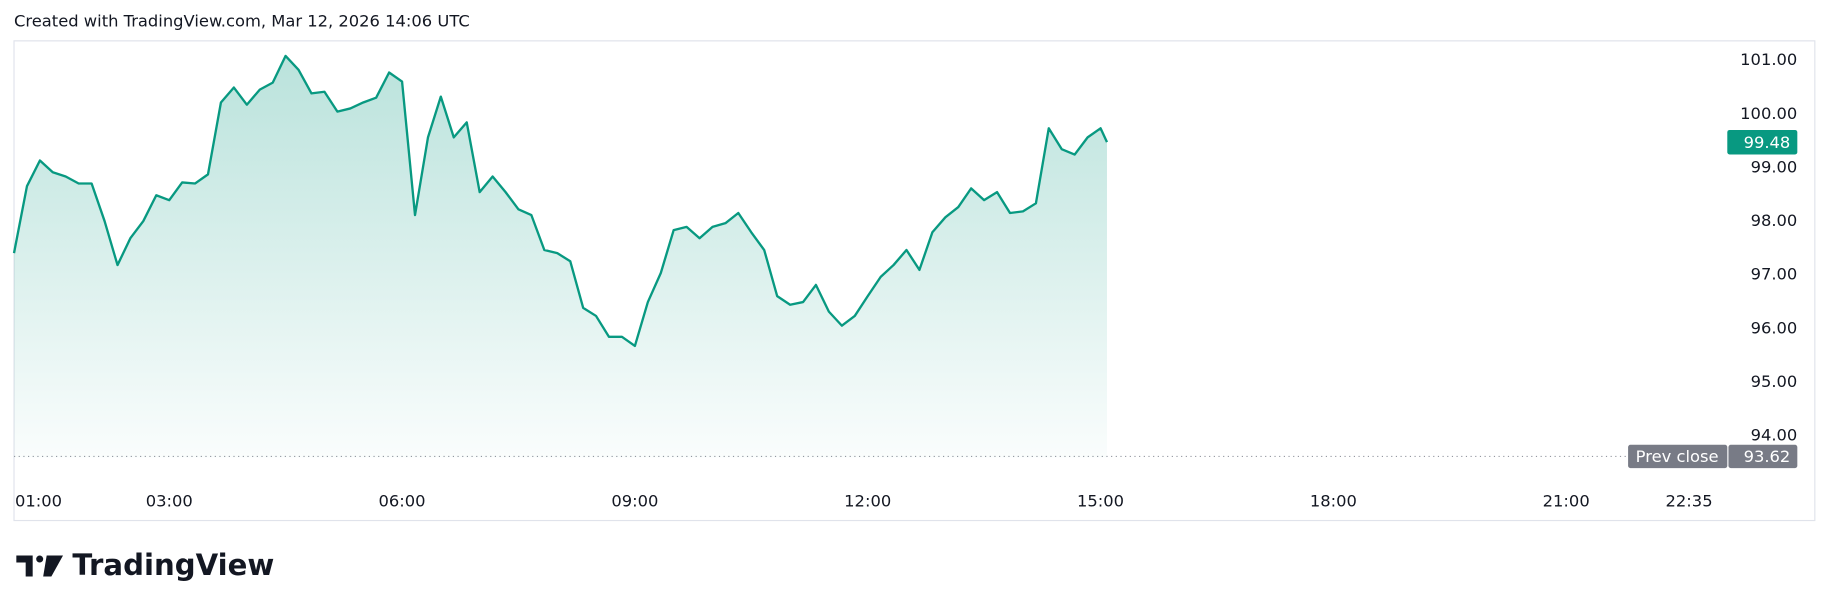  Describe the element at coordinates (1774, 327) in the screenshot. I see `y-tick-label: 96.00` at that location.